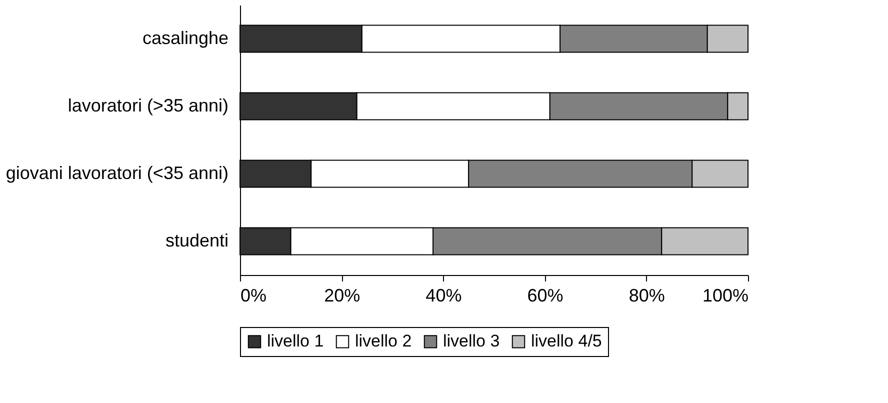 The width and height of the screenshot is (888, 403). I want to click on y-tick-label: giovani lavoratori (<35 anni), so click(117, 172).